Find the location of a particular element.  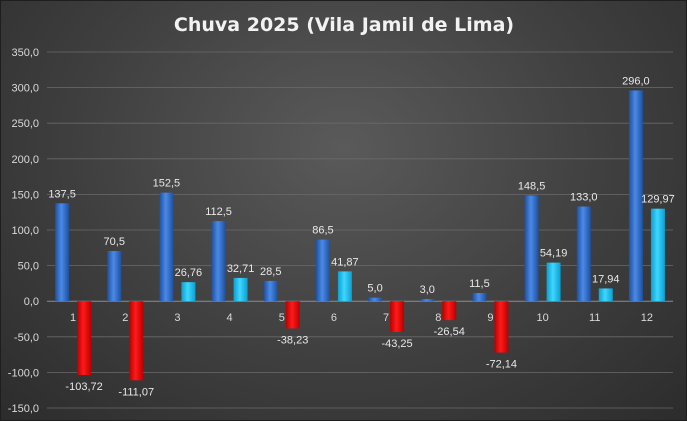

data-label-series2: 54,19 is located at coordinates (554, 254).